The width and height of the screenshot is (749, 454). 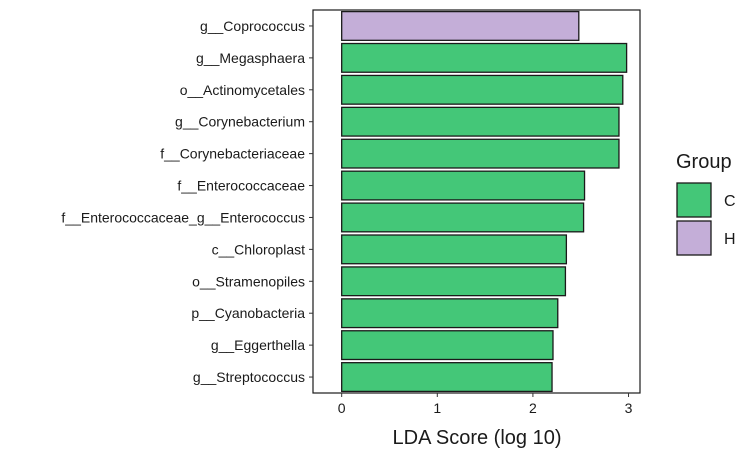 What do you see at coordinates (437, 408) in the screenshot?
I see `x-tick-label: 1` at bounding box center [437, 408].